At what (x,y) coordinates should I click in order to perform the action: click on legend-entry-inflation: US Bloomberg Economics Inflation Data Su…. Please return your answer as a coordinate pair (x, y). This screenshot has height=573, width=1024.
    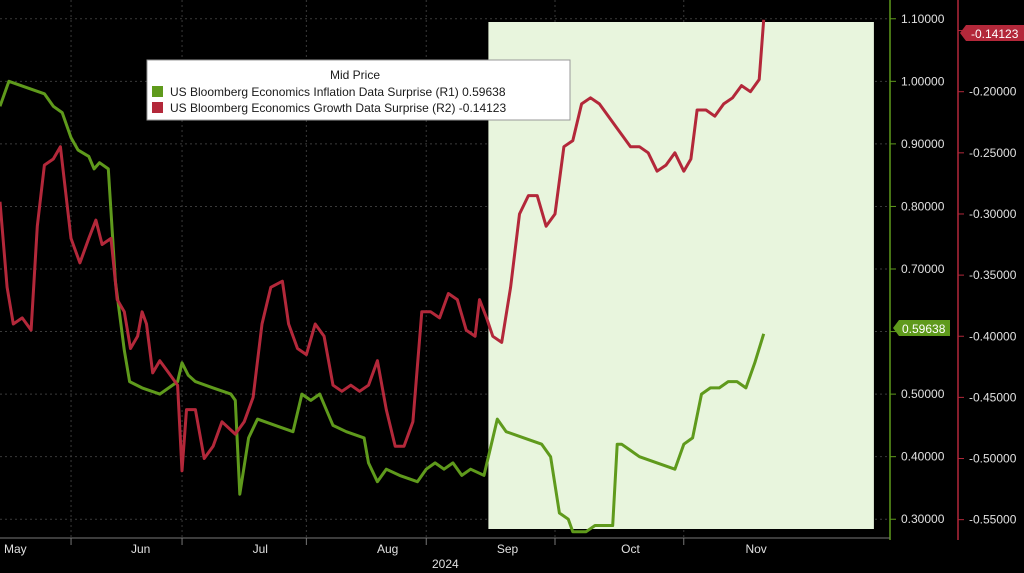
    Looking at the image, I should click on (338, 92).